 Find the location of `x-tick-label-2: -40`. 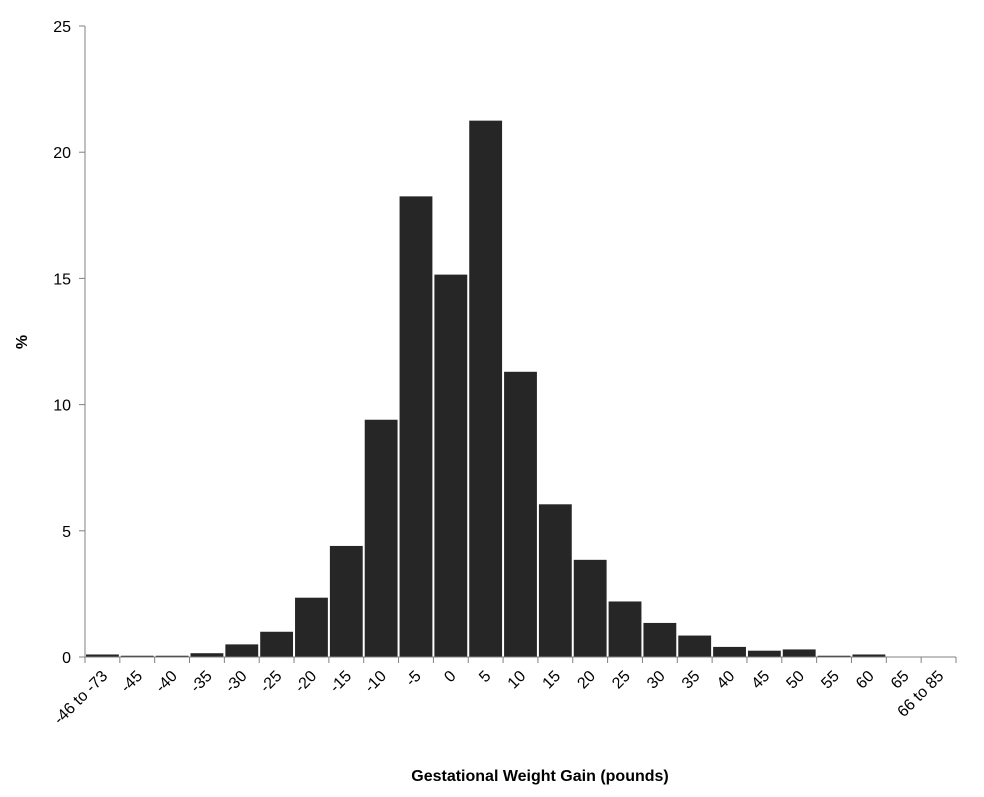

x-tick-label-2: -40 is located at coordinates (167, 682).